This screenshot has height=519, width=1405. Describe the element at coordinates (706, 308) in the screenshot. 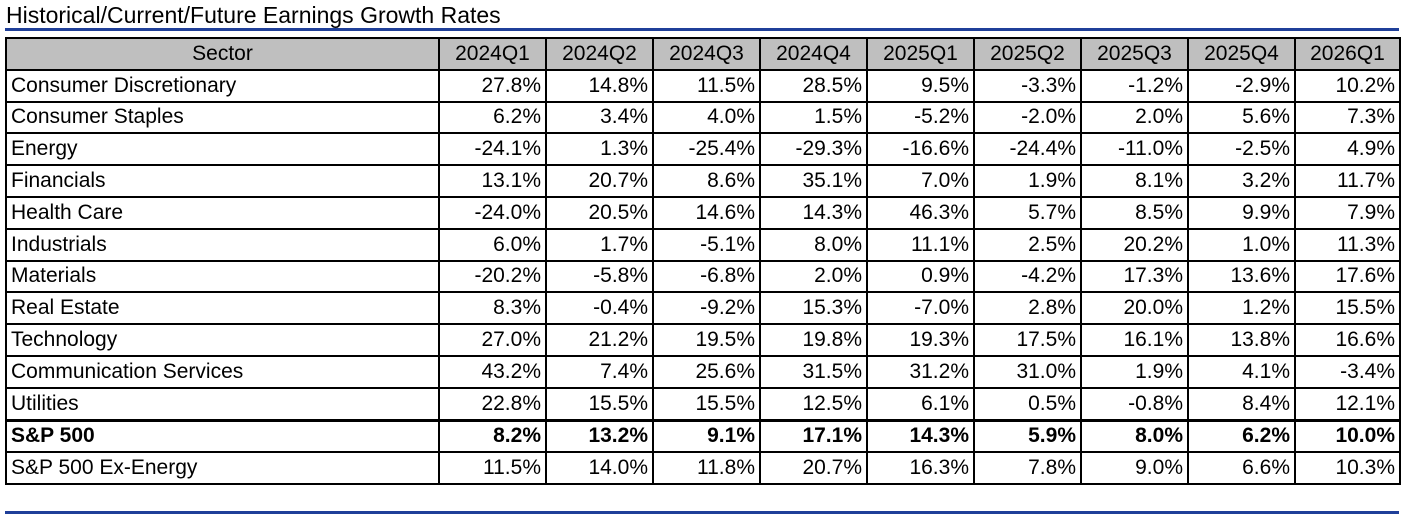

I see `value-cell: -9.2%` at that location.